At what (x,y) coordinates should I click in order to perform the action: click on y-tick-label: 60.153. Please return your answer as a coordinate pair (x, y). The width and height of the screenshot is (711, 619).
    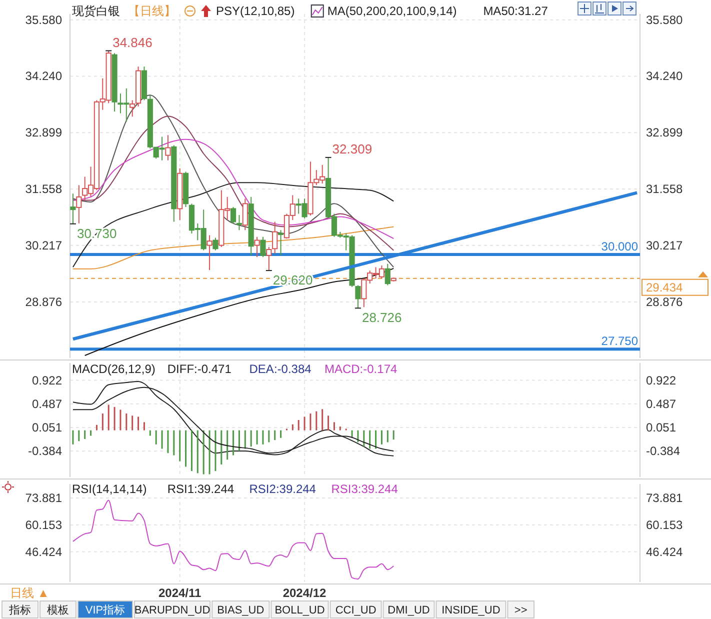
    Looking at the image, I should click on (43, 525).